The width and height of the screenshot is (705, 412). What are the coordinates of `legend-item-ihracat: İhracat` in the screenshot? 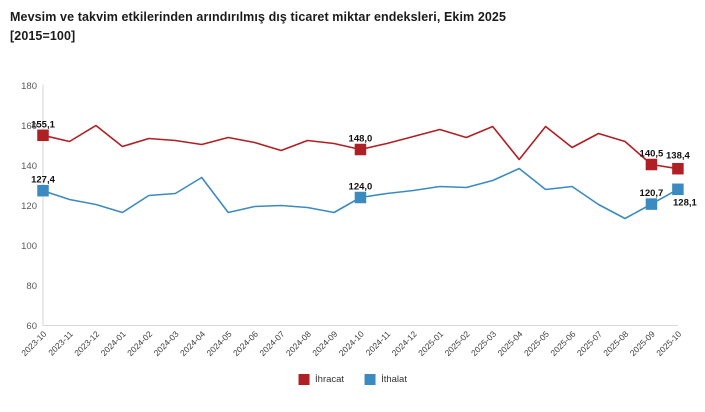 It's located at (321, 379).